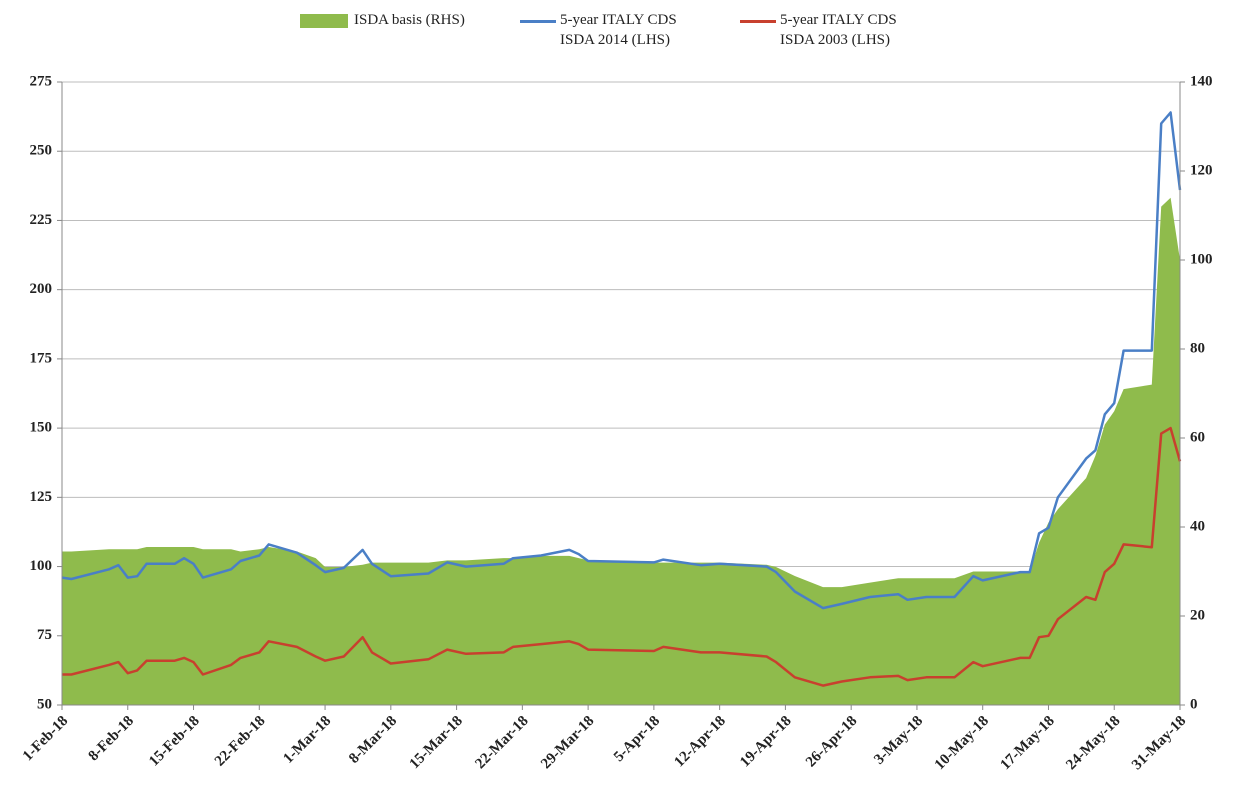 The image size is (1237, 791). Describe the element at coordinates (1201, 170) in the screenshot. I see `y2-tick-label: 120` at that location.